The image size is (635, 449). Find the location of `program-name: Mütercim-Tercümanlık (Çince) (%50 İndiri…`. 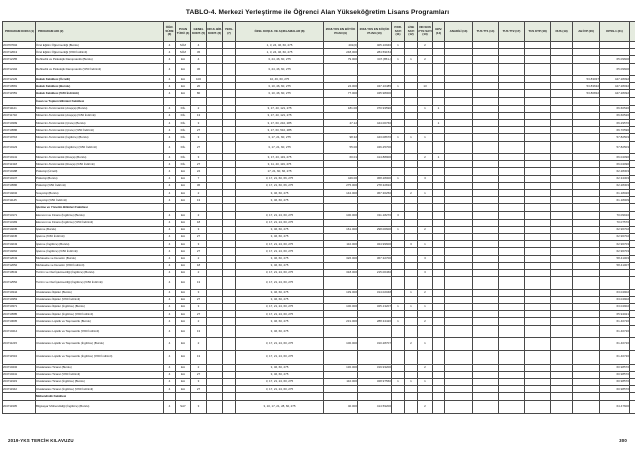

program-name: Mütercim-Tercümanlık (Çince) (%50 İndiri… is located at coordinates (99, 130).